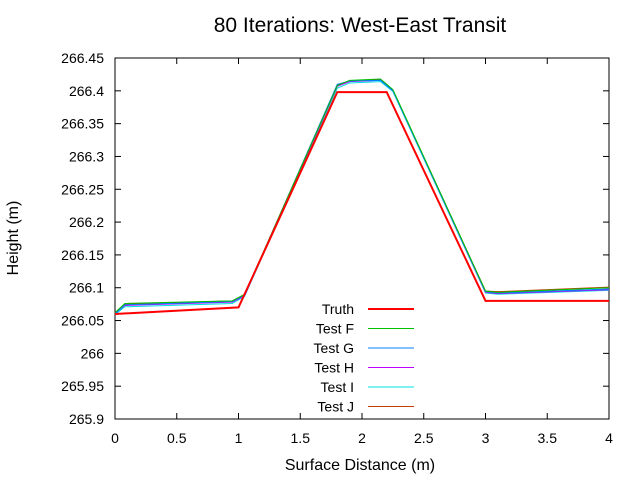 The height and width of the screenshot is (480, 640). Describe the element at coordinates (86, 288) in the screenshot. I see `y-tick-label: 266.1` at that location.